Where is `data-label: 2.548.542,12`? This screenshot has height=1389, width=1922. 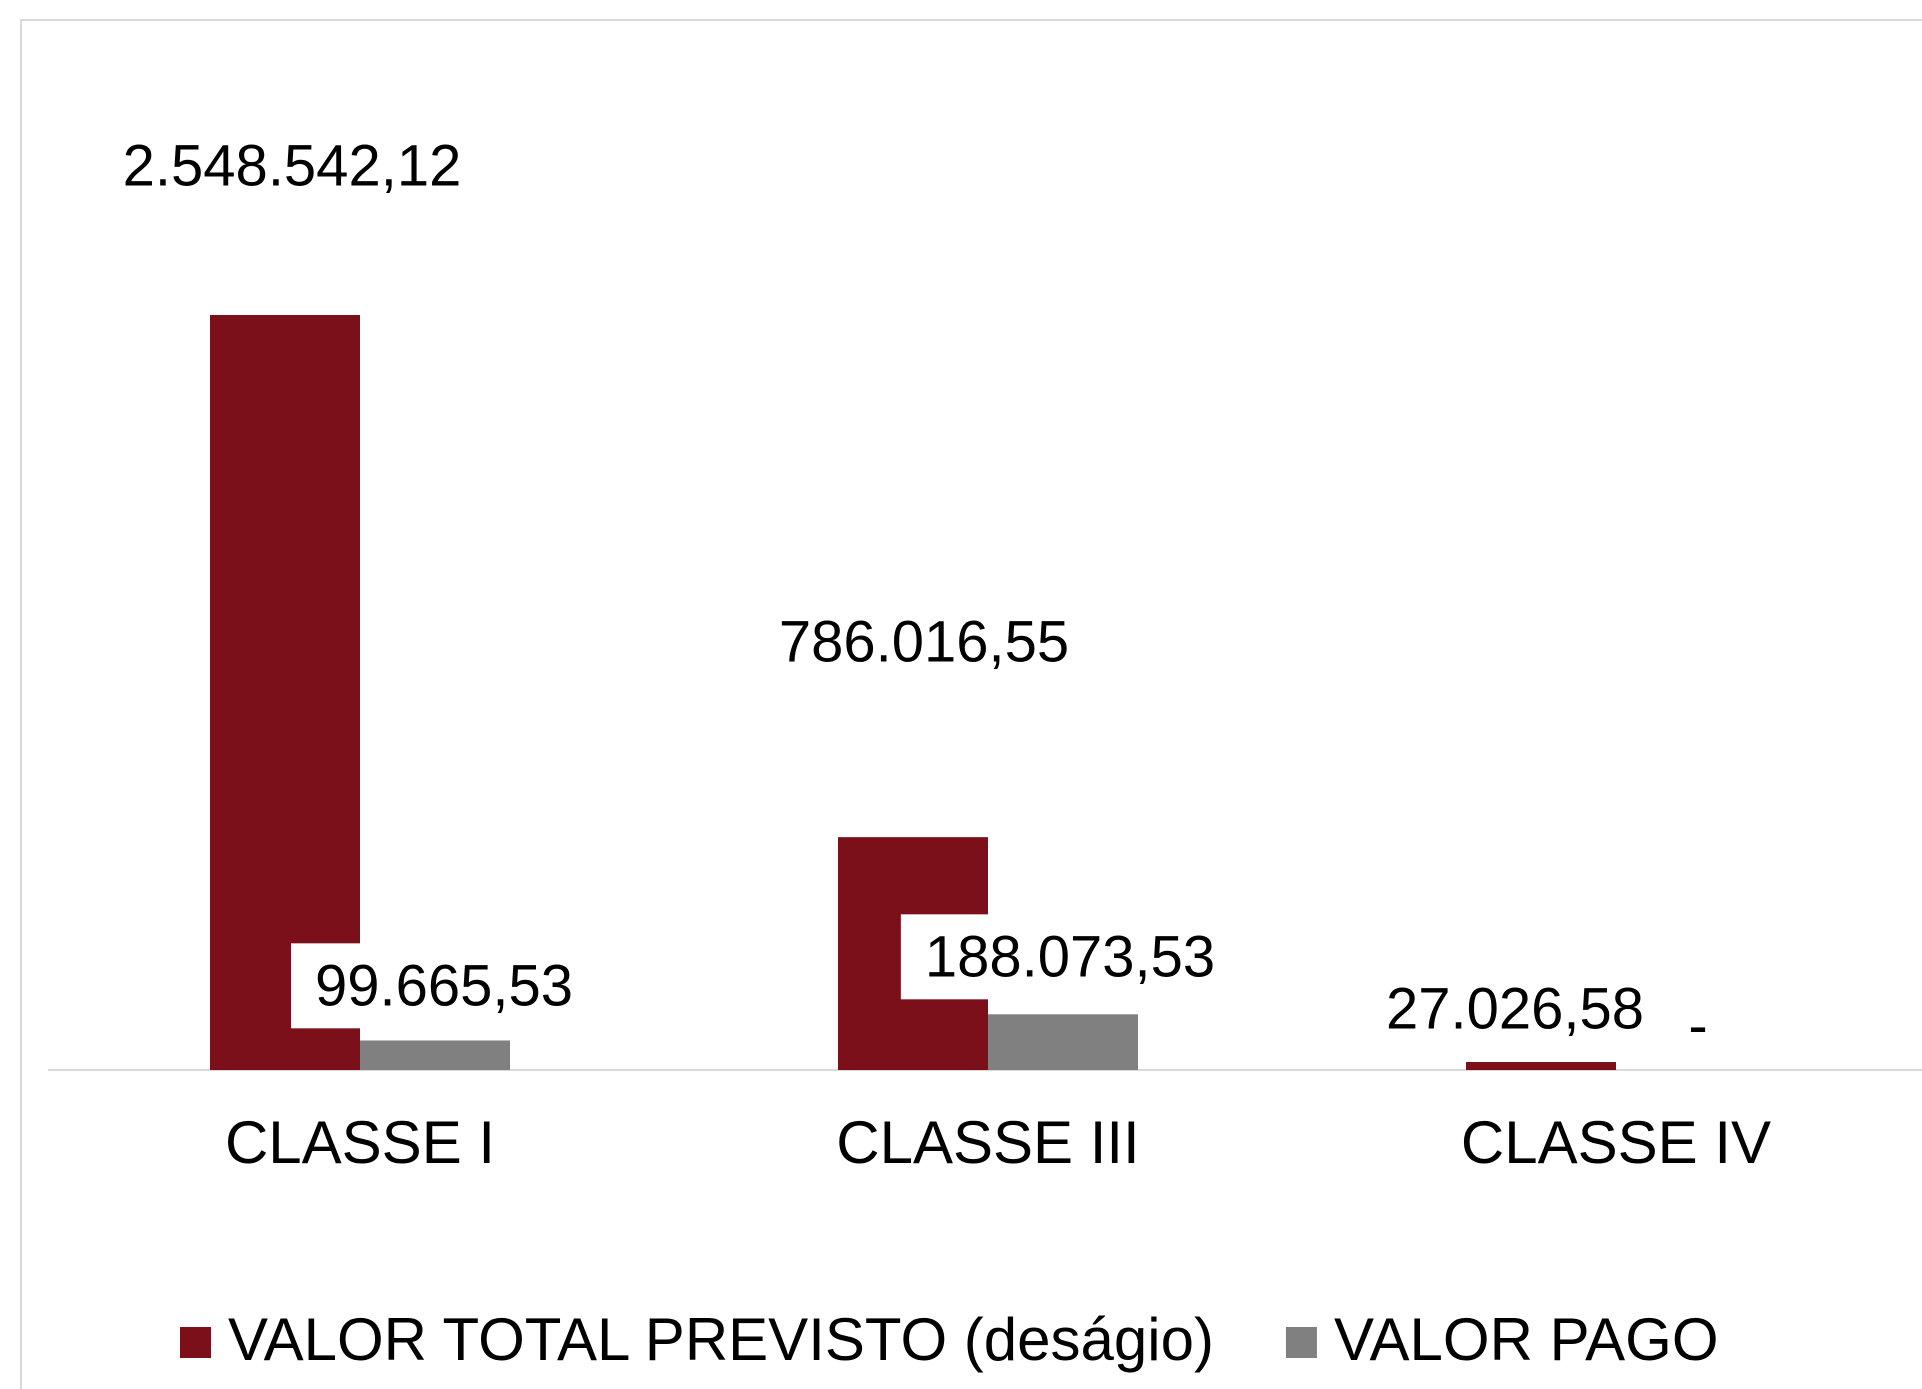
data-label: 2.548.542,12 is located at coordinates (292, 165).